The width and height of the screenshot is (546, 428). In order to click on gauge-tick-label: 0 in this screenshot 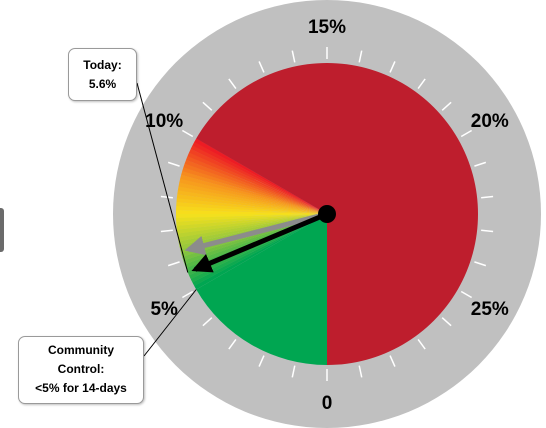, I will do `click(327, 403)`.